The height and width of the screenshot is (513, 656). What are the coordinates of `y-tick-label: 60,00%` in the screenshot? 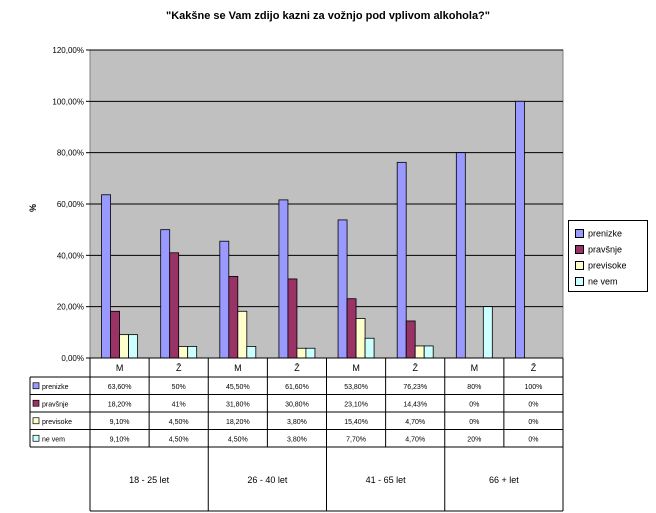 It's located at (70, 204).